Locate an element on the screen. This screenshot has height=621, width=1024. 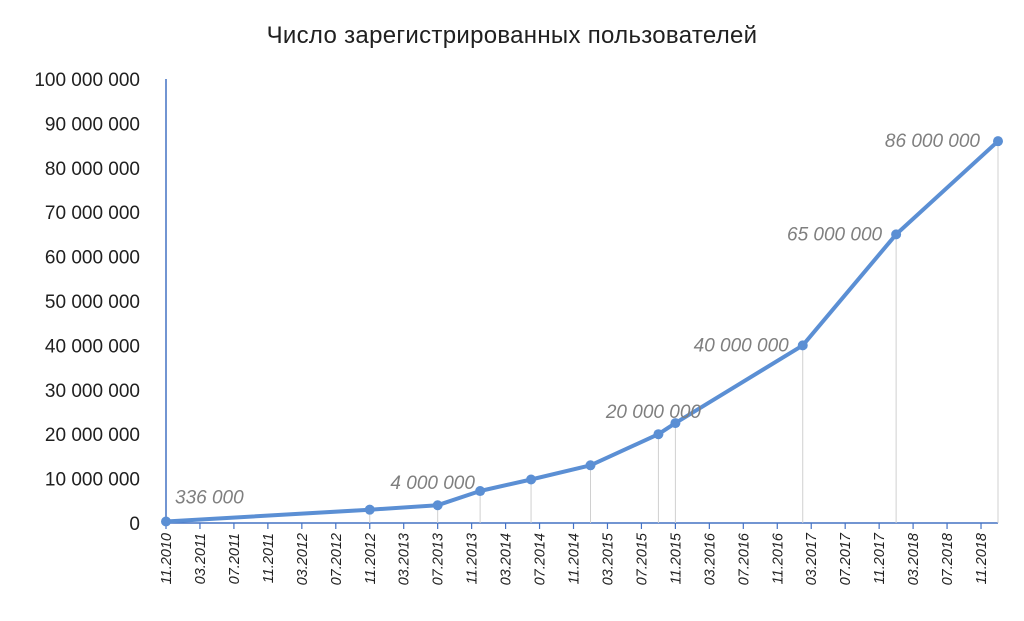
data-label: 336 000 is located at coordinates (209, 498).